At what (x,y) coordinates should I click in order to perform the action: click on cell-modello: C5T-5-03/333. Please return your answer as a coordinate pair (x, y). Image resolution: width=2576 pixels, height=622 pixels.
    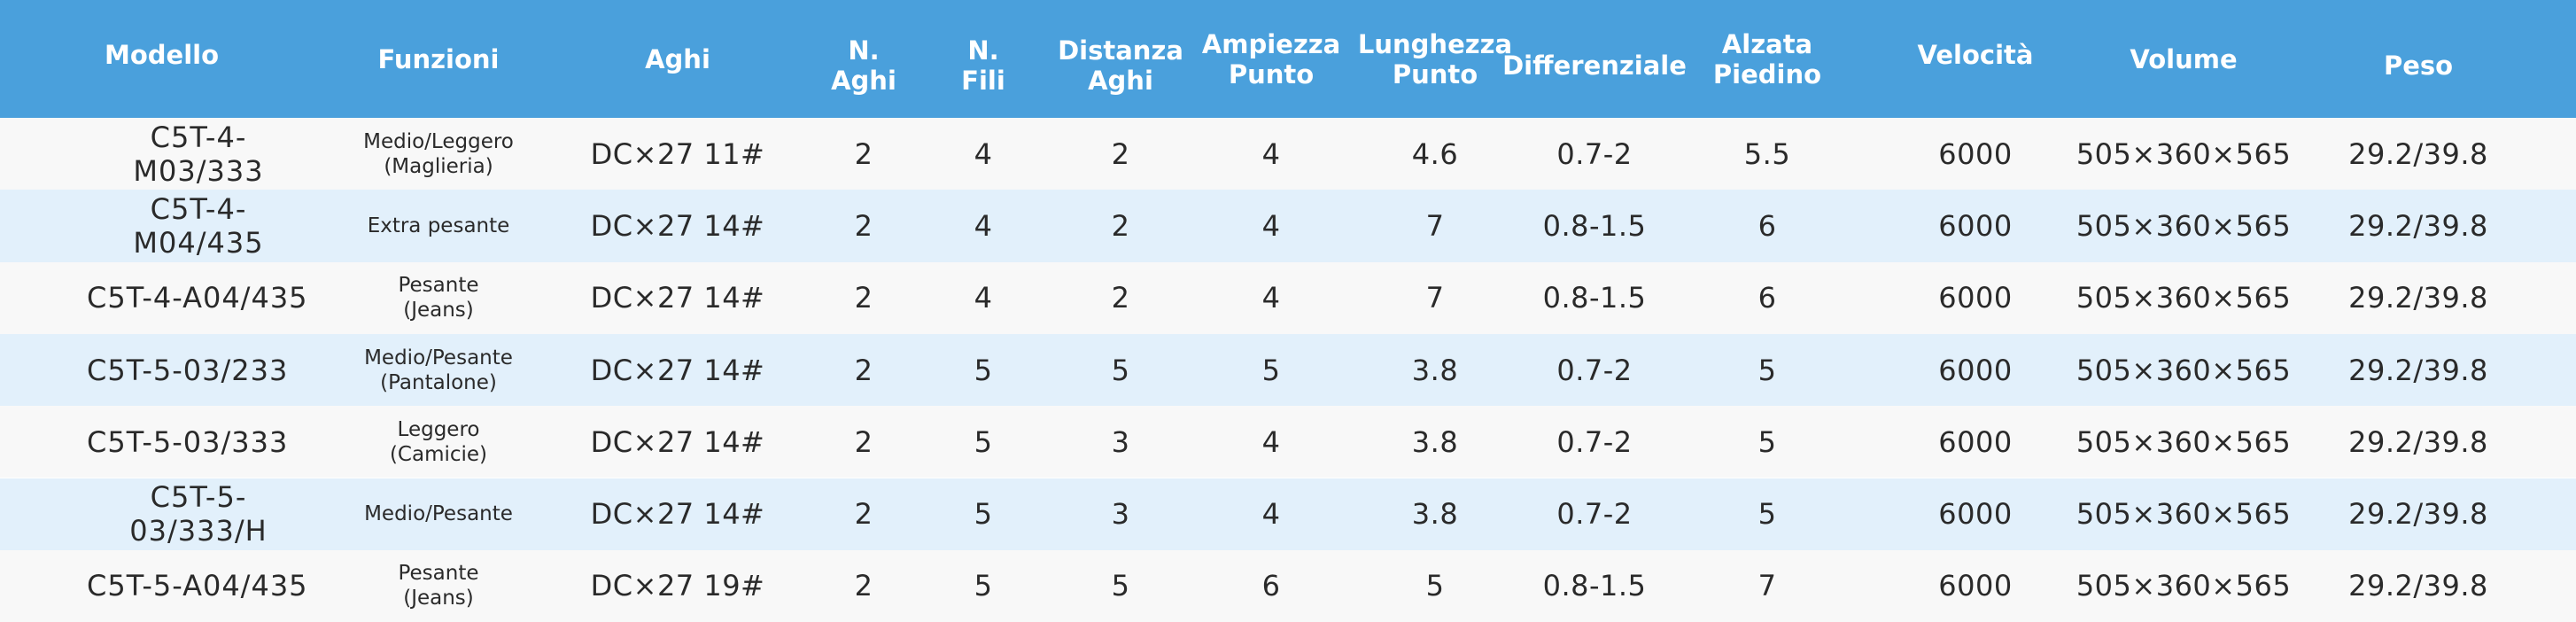
    Looking at the image, I should click on (188, 441).